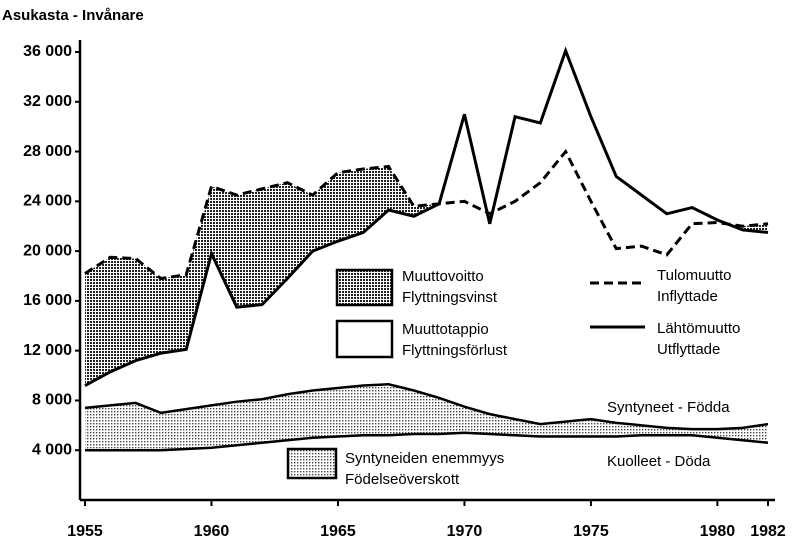 The width and height of the screenshot is (800, 546). I want to click on legend-label: Utflyttade, so click(688, 349).